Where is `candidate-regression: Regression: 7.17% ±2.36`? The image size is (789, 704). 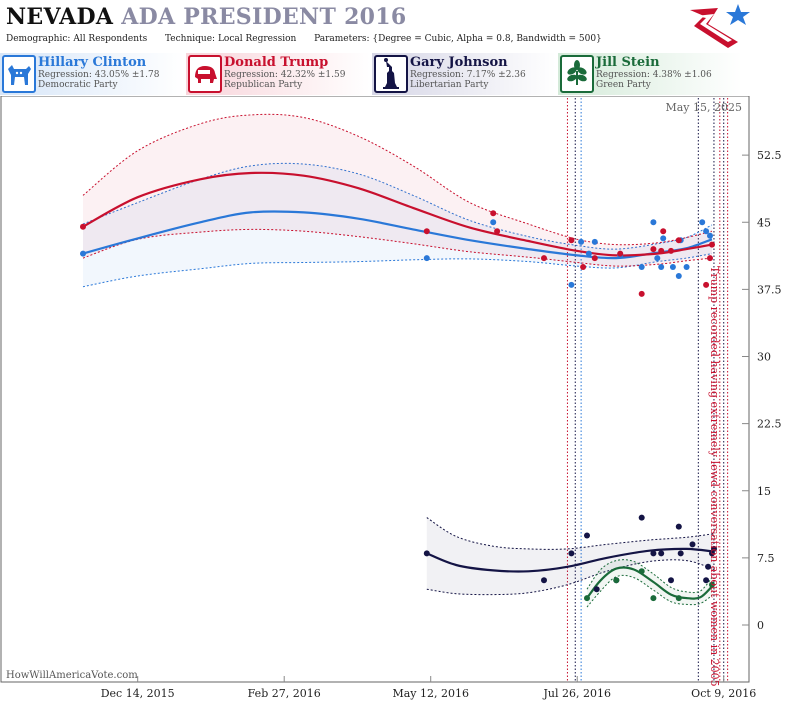
candidate-regression: Regression: 7.17% ±2.36 is located at coordinates (468, 75).